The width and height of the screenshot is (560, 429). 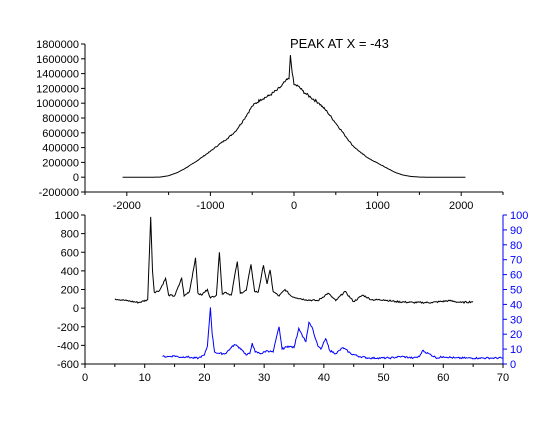 I want to click on bottom-y-tick-label: 800, so click(x=70, y=235).